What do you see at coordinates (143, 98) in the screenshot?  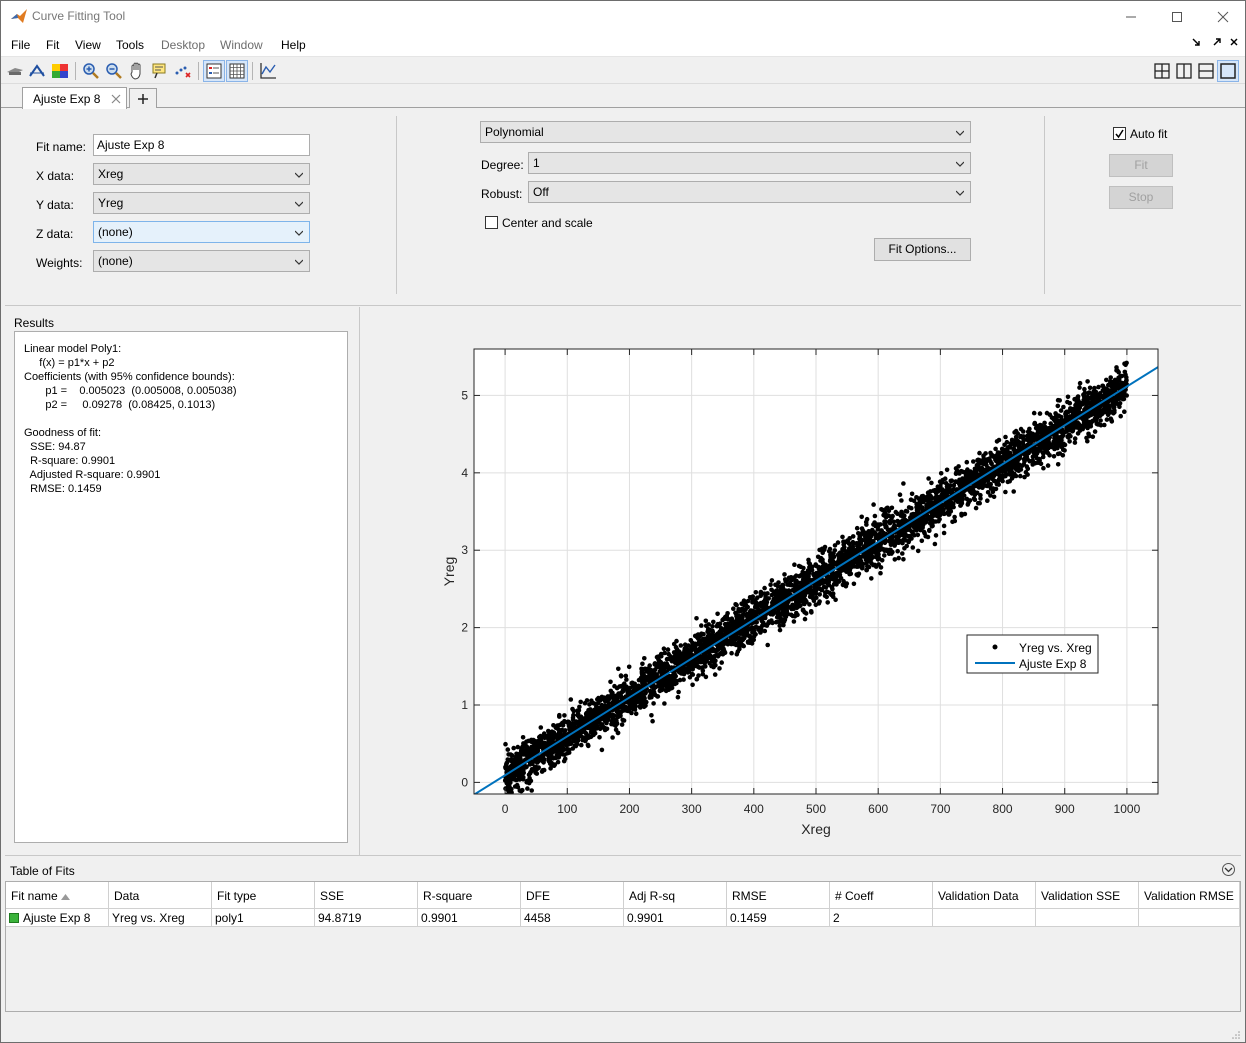 I see `add-tab-button` at bounding box center [143, 98].